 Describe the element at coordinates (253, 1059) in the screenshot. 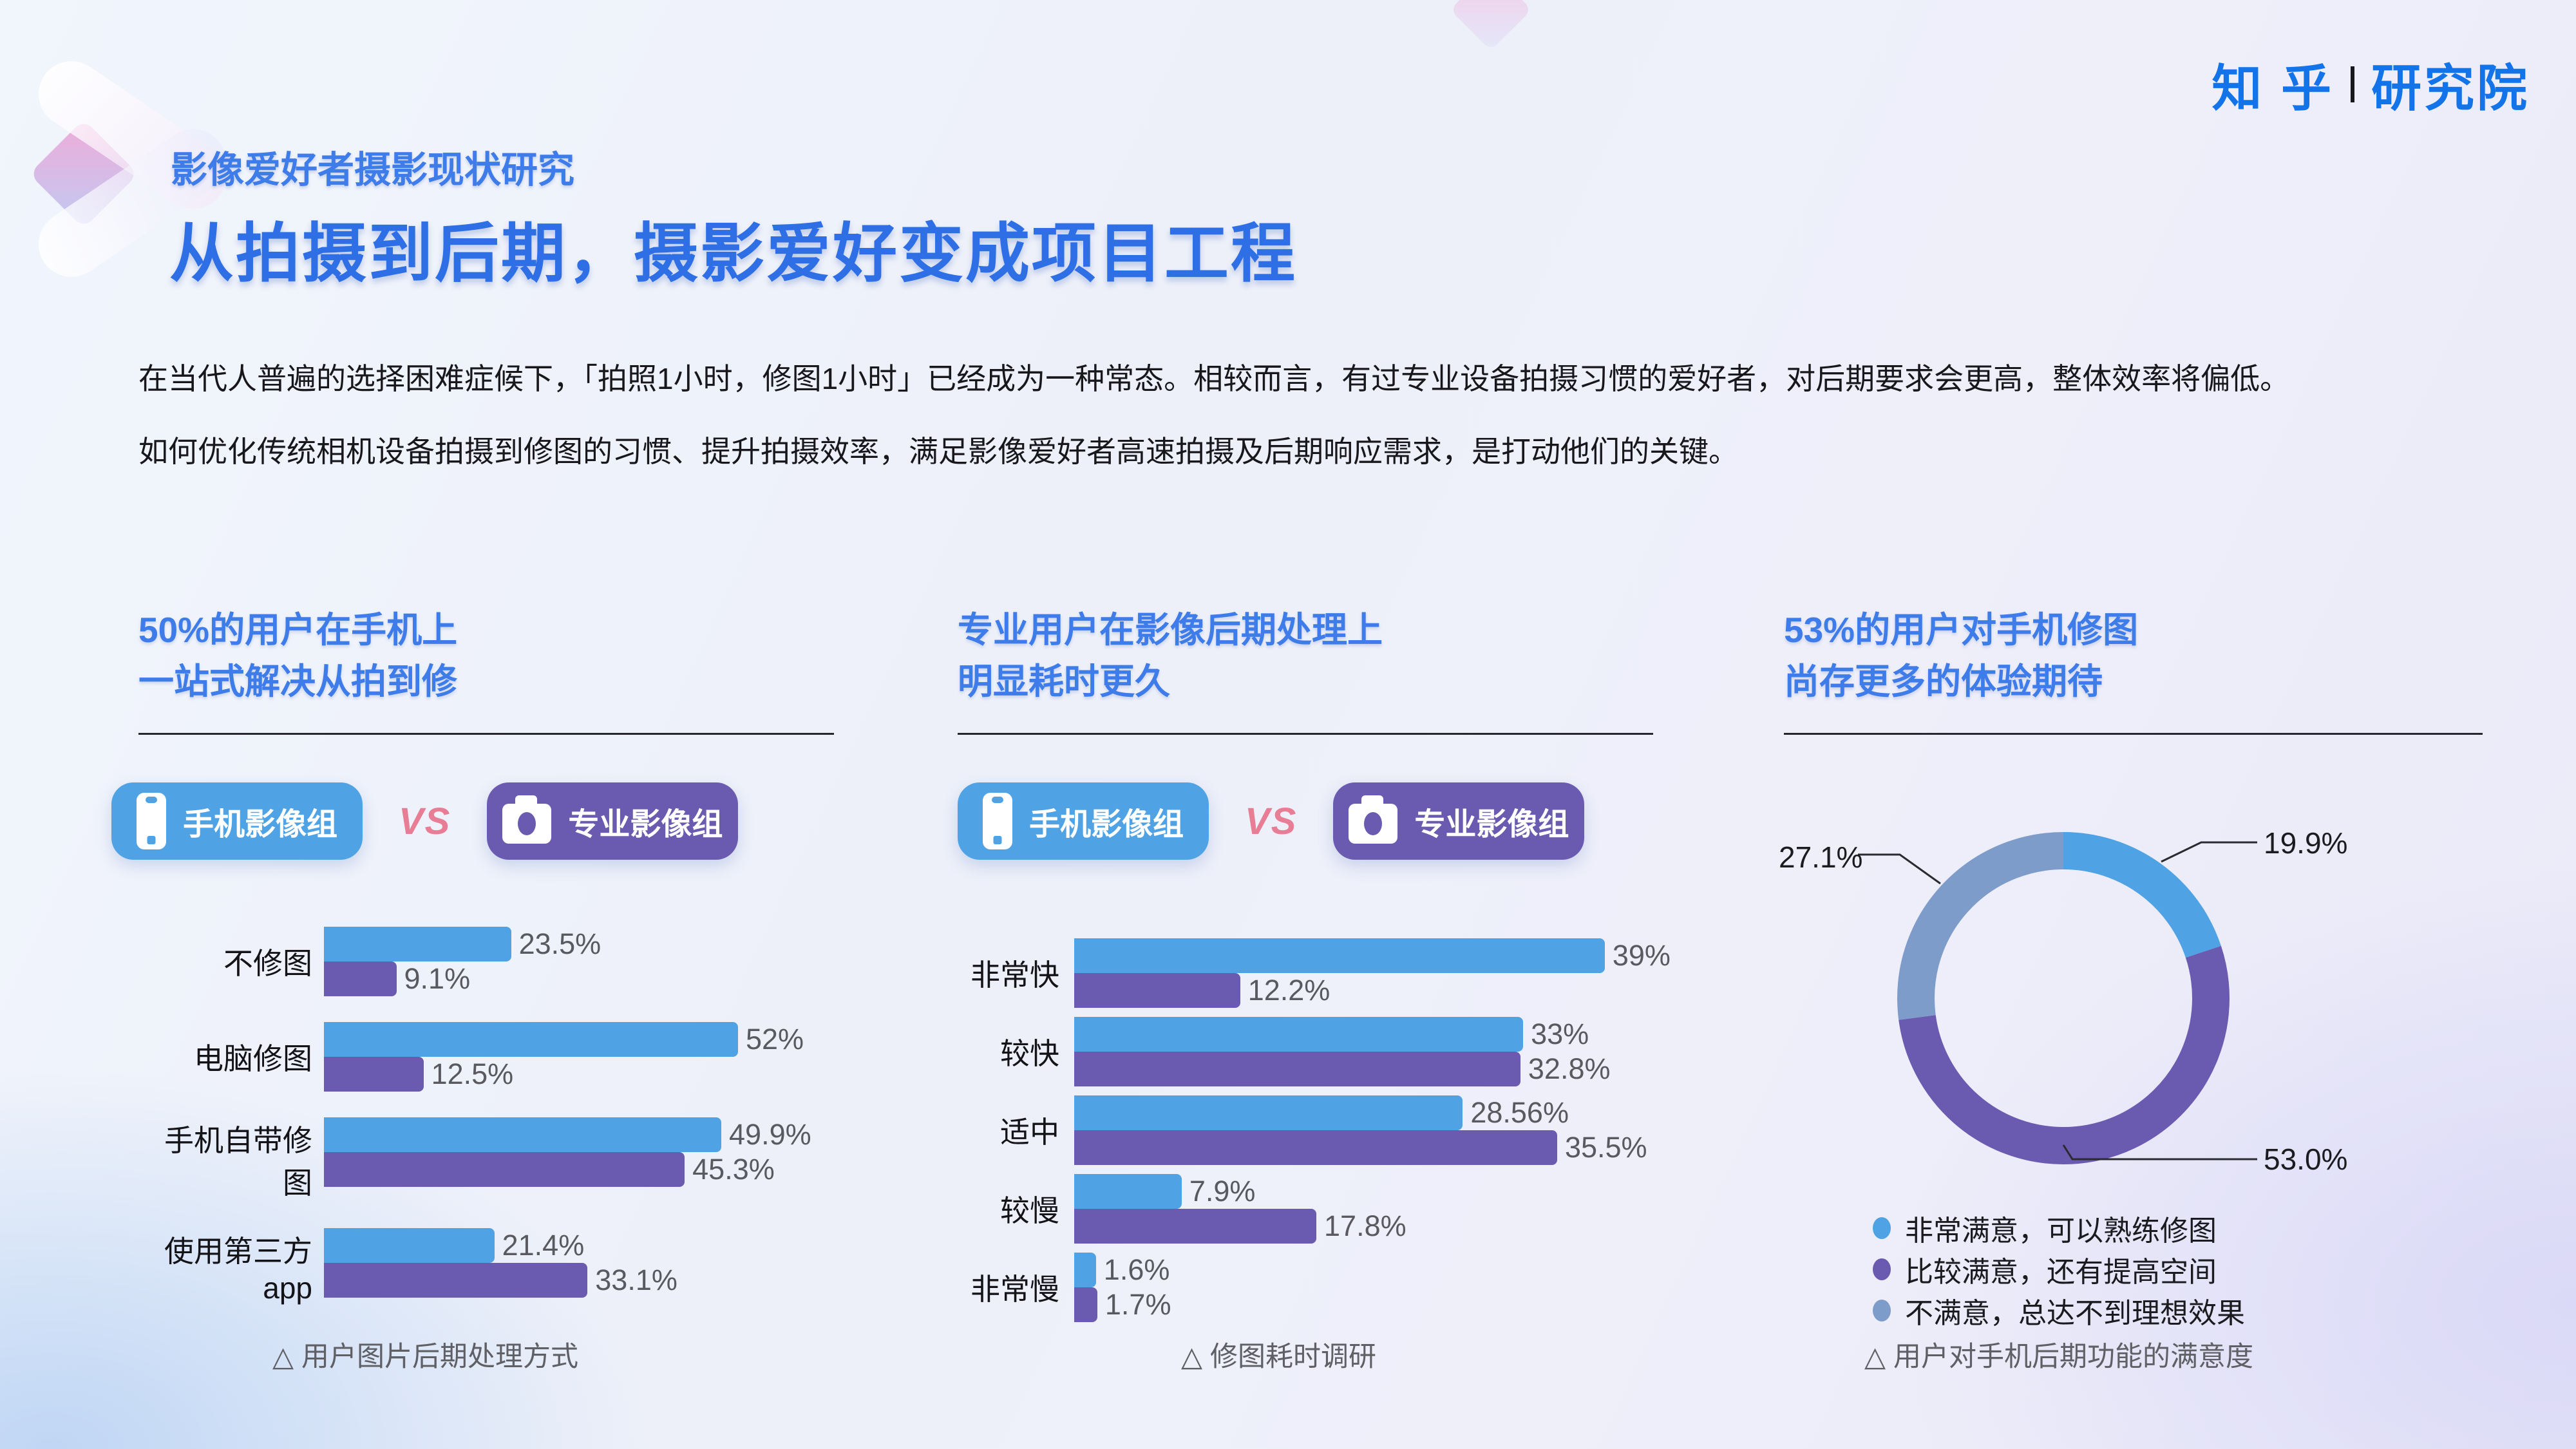

I see `bar-category-label: 电脑修图` at that location.